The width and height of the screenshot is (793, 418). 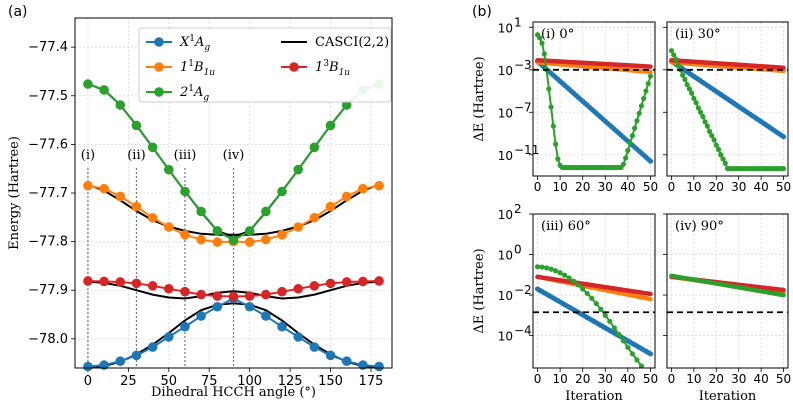 What do you see at coordinates (523, 331) in the screenshot?
I see `y-tick-exponent: −4` at bounding box center [523, 331].